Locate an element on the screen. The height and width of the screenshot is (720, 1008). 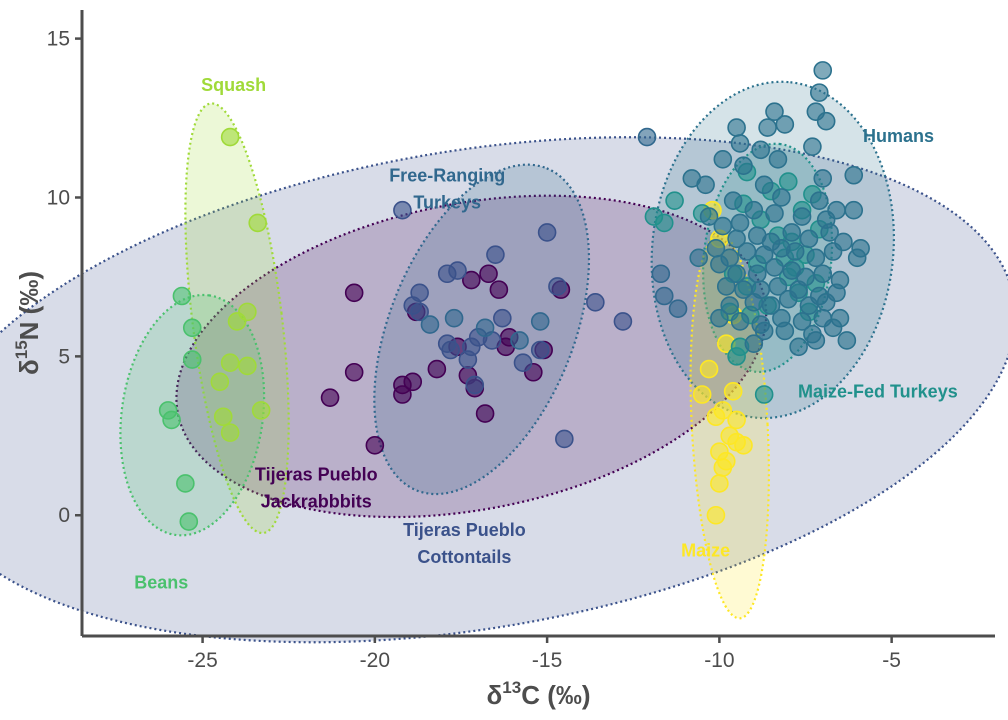
x-axis-title: δ13C (‰) is located at coordinates (538, 694).